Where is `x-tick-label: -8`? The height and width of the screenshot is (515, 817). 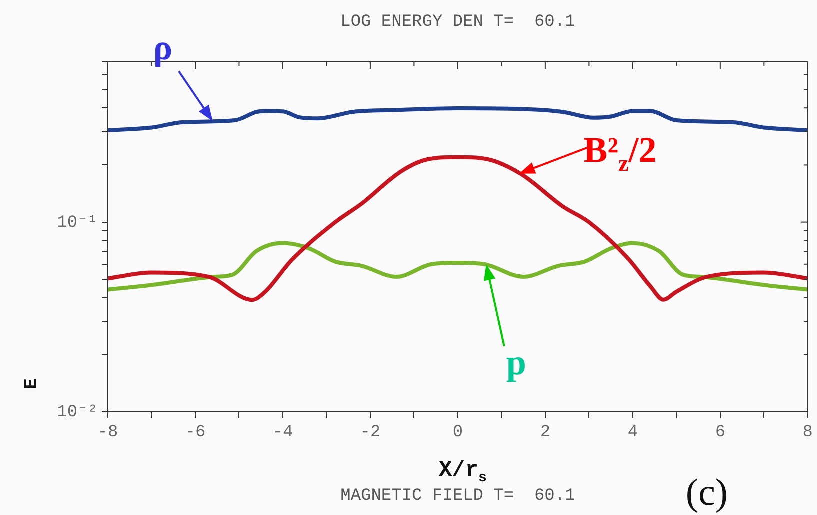
x-tick-label: -8 is located at coordinates (108, 433).